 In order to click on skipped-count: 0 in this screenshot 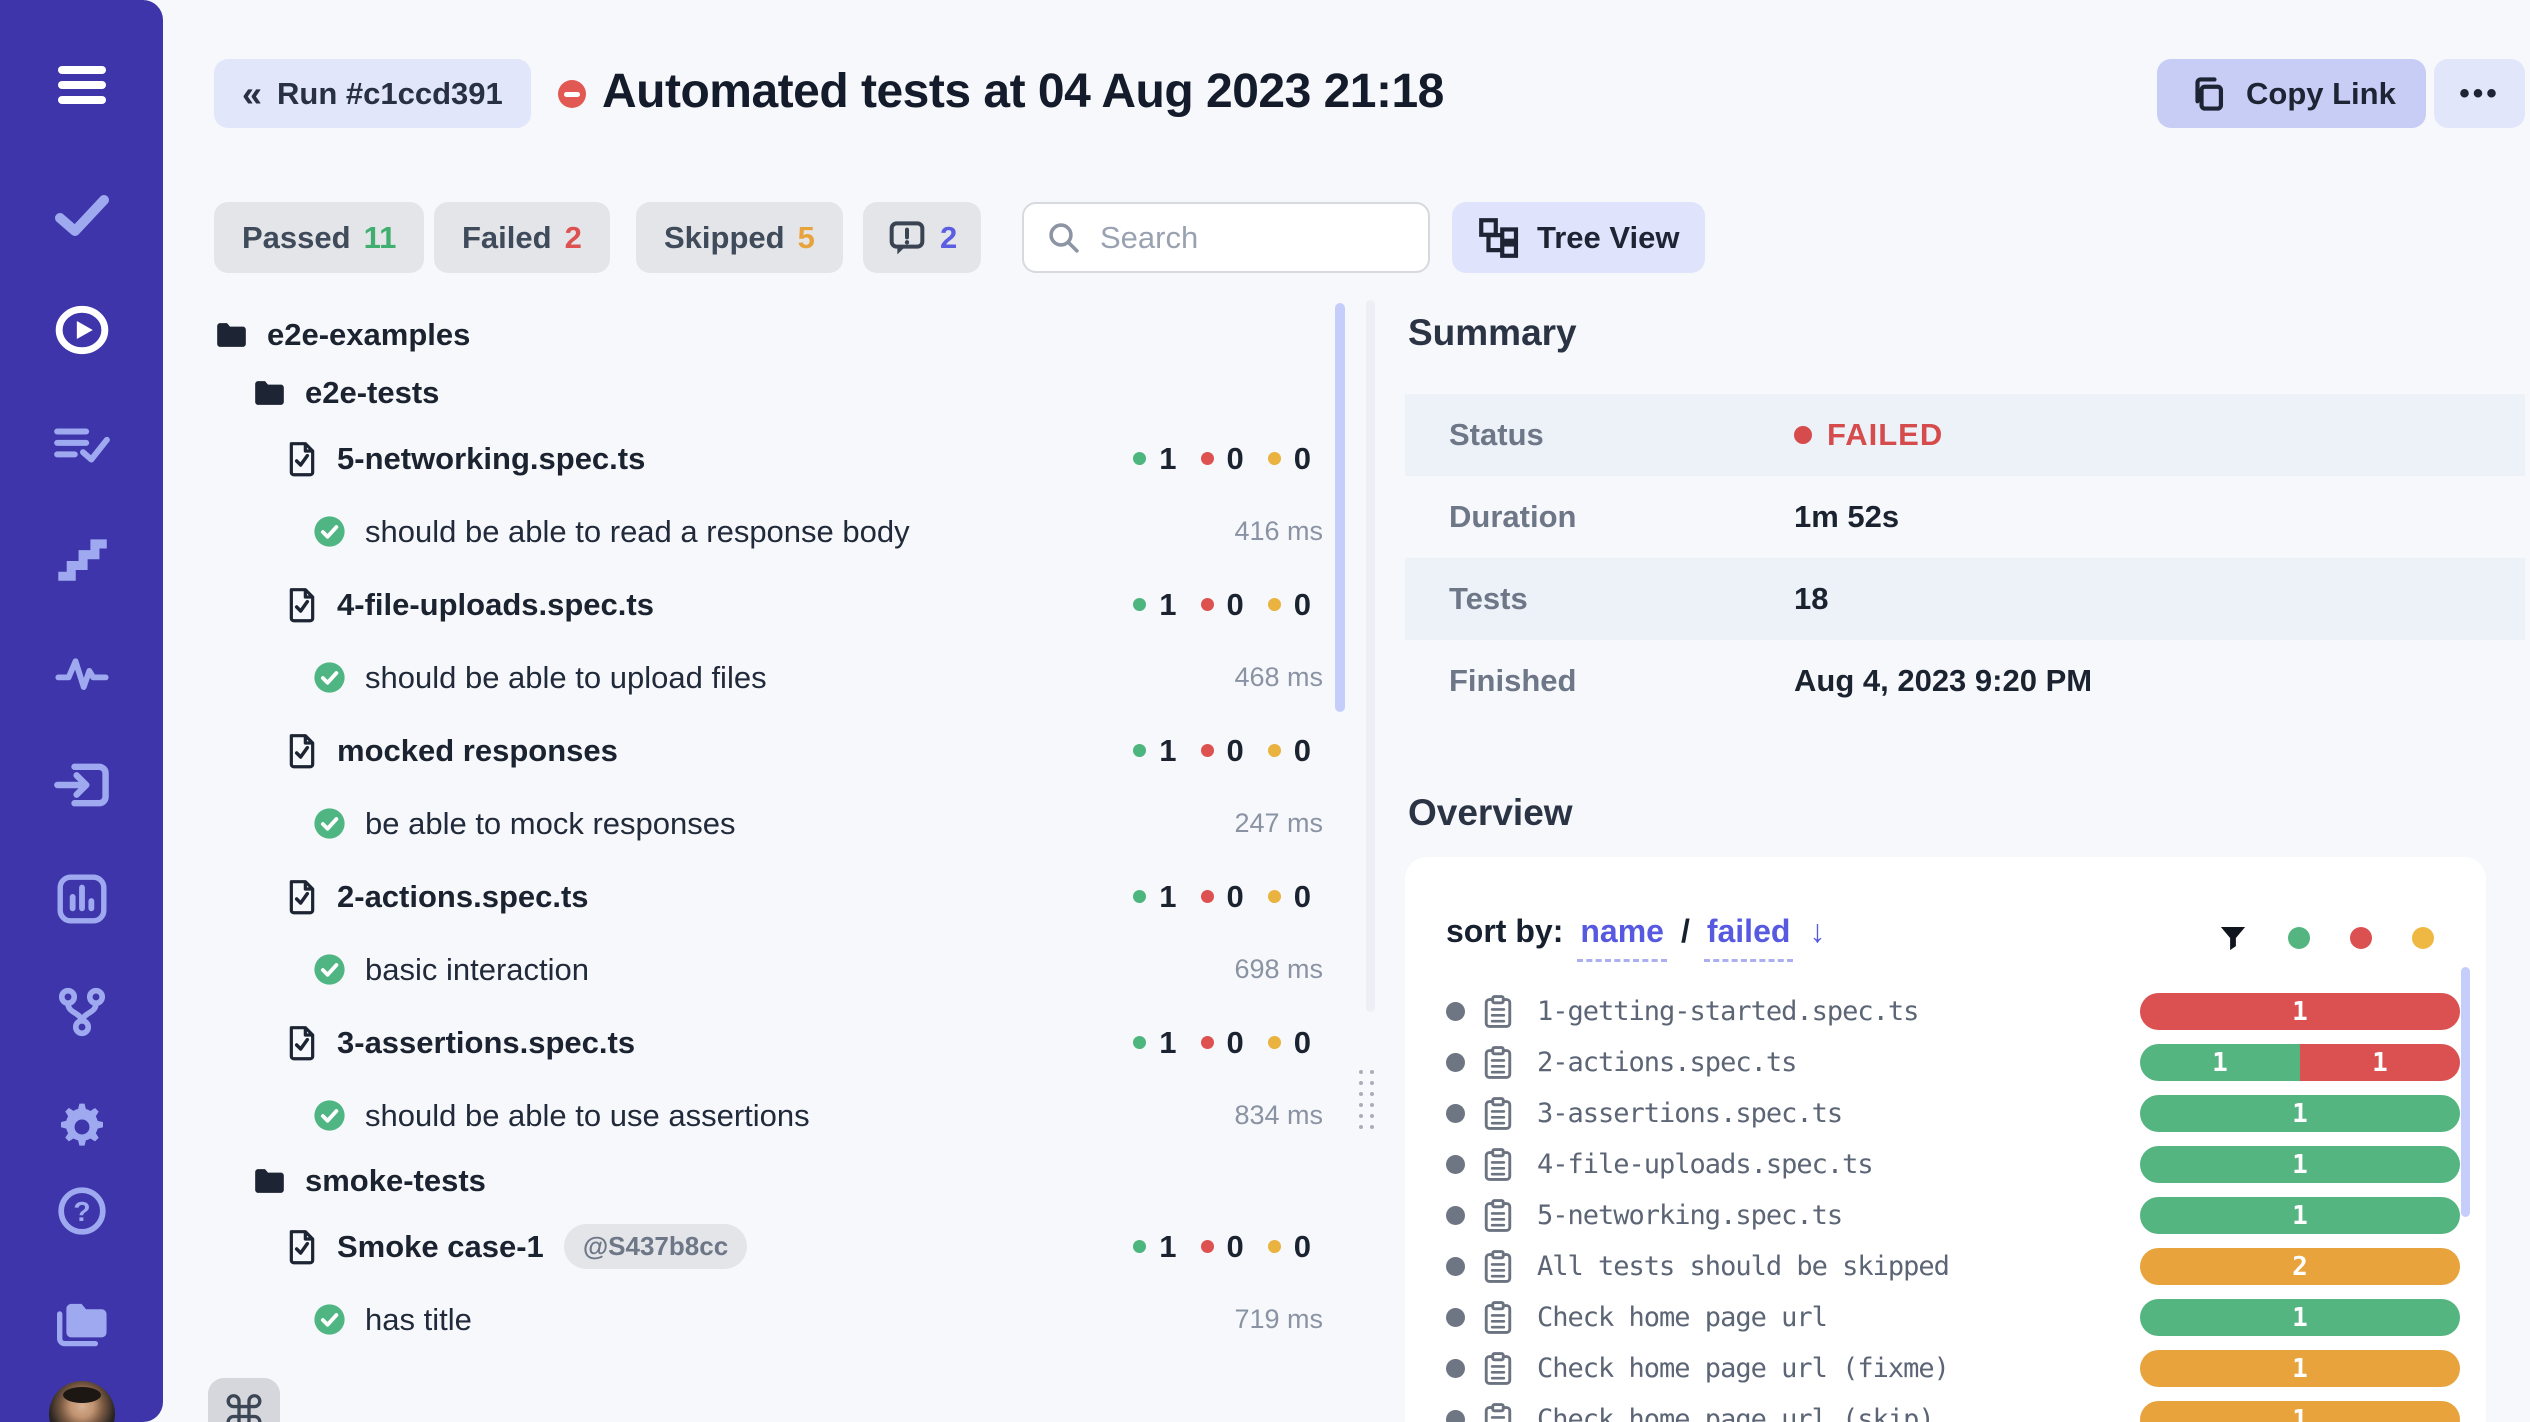, I will do `click(1302, 750)`.